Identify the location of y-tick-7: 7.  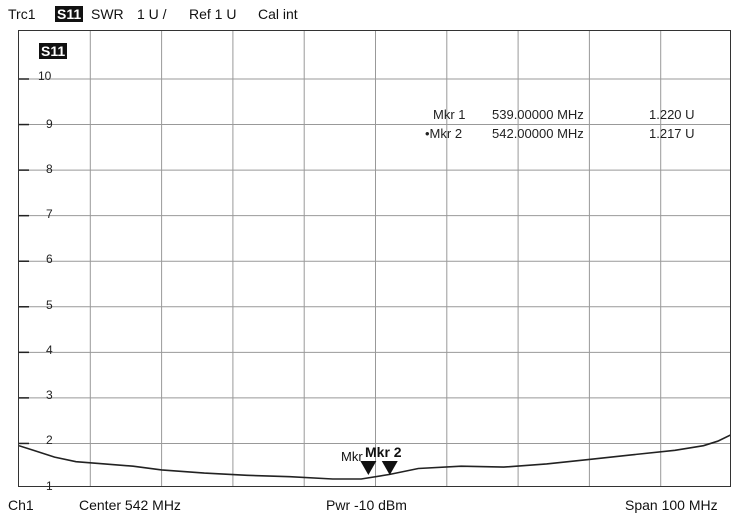
(49, 214).